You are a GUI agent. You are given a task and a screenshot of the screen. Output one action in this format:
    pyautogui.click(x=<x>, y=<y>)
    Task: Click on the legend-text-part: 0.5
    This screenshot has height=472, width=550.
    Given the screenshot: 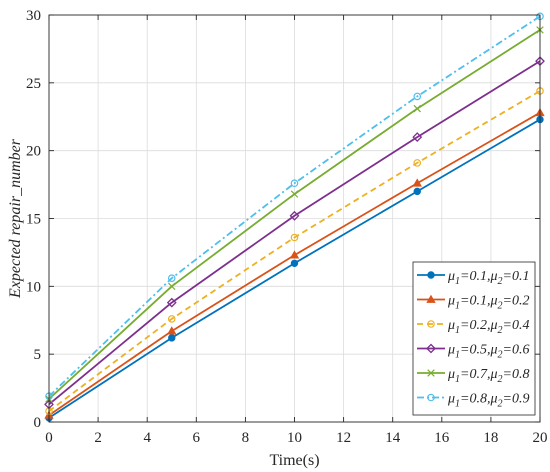 What is the action you would take?
    pyautogui.click(x=478, y=350)
    